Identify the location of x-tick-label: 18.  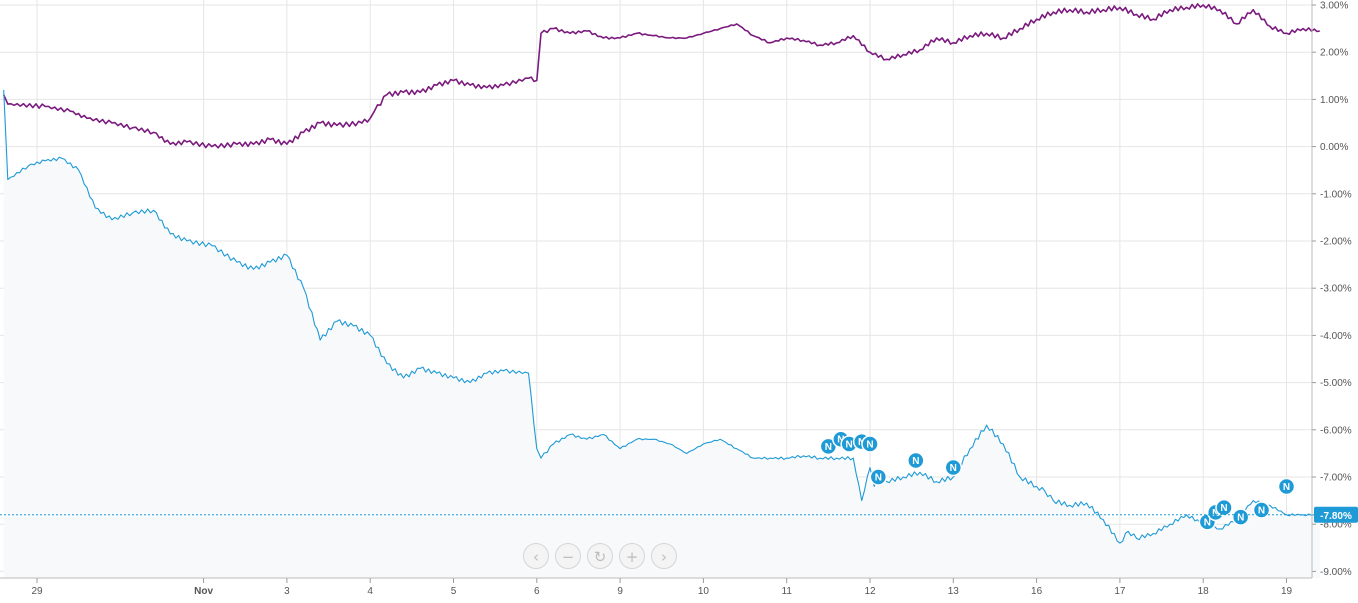
(1204, 591).